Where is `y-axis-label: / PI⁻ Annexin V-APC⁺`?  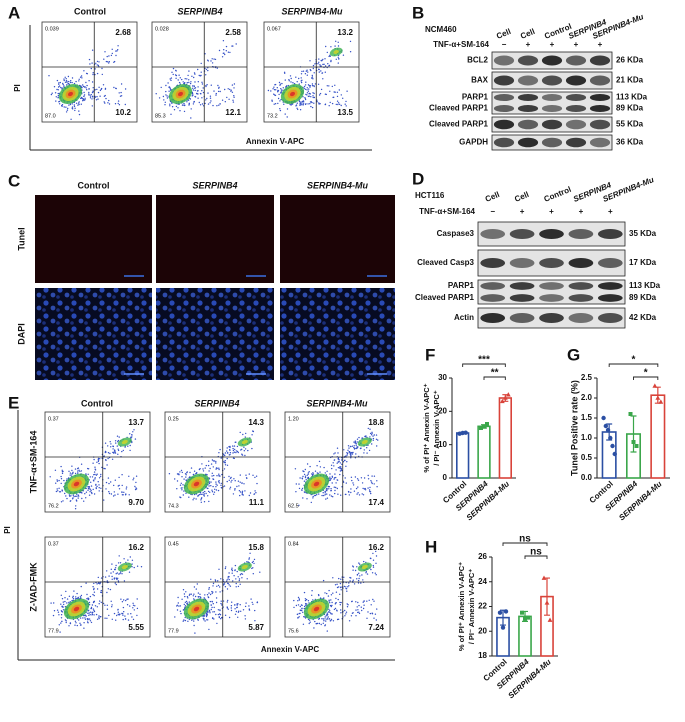 y-axis-label: / PI⁻ Annexin V-APC⁺ is located at coordinates (436, 428).